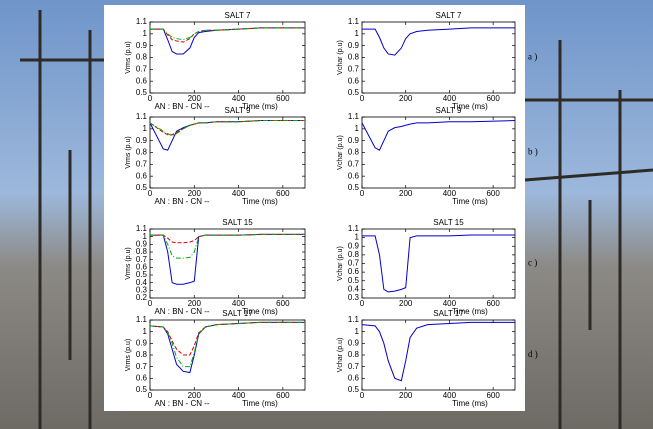  Describe the element at coordinates (533, 354) in the screenshot. I see `panel-label: d )` at that location.